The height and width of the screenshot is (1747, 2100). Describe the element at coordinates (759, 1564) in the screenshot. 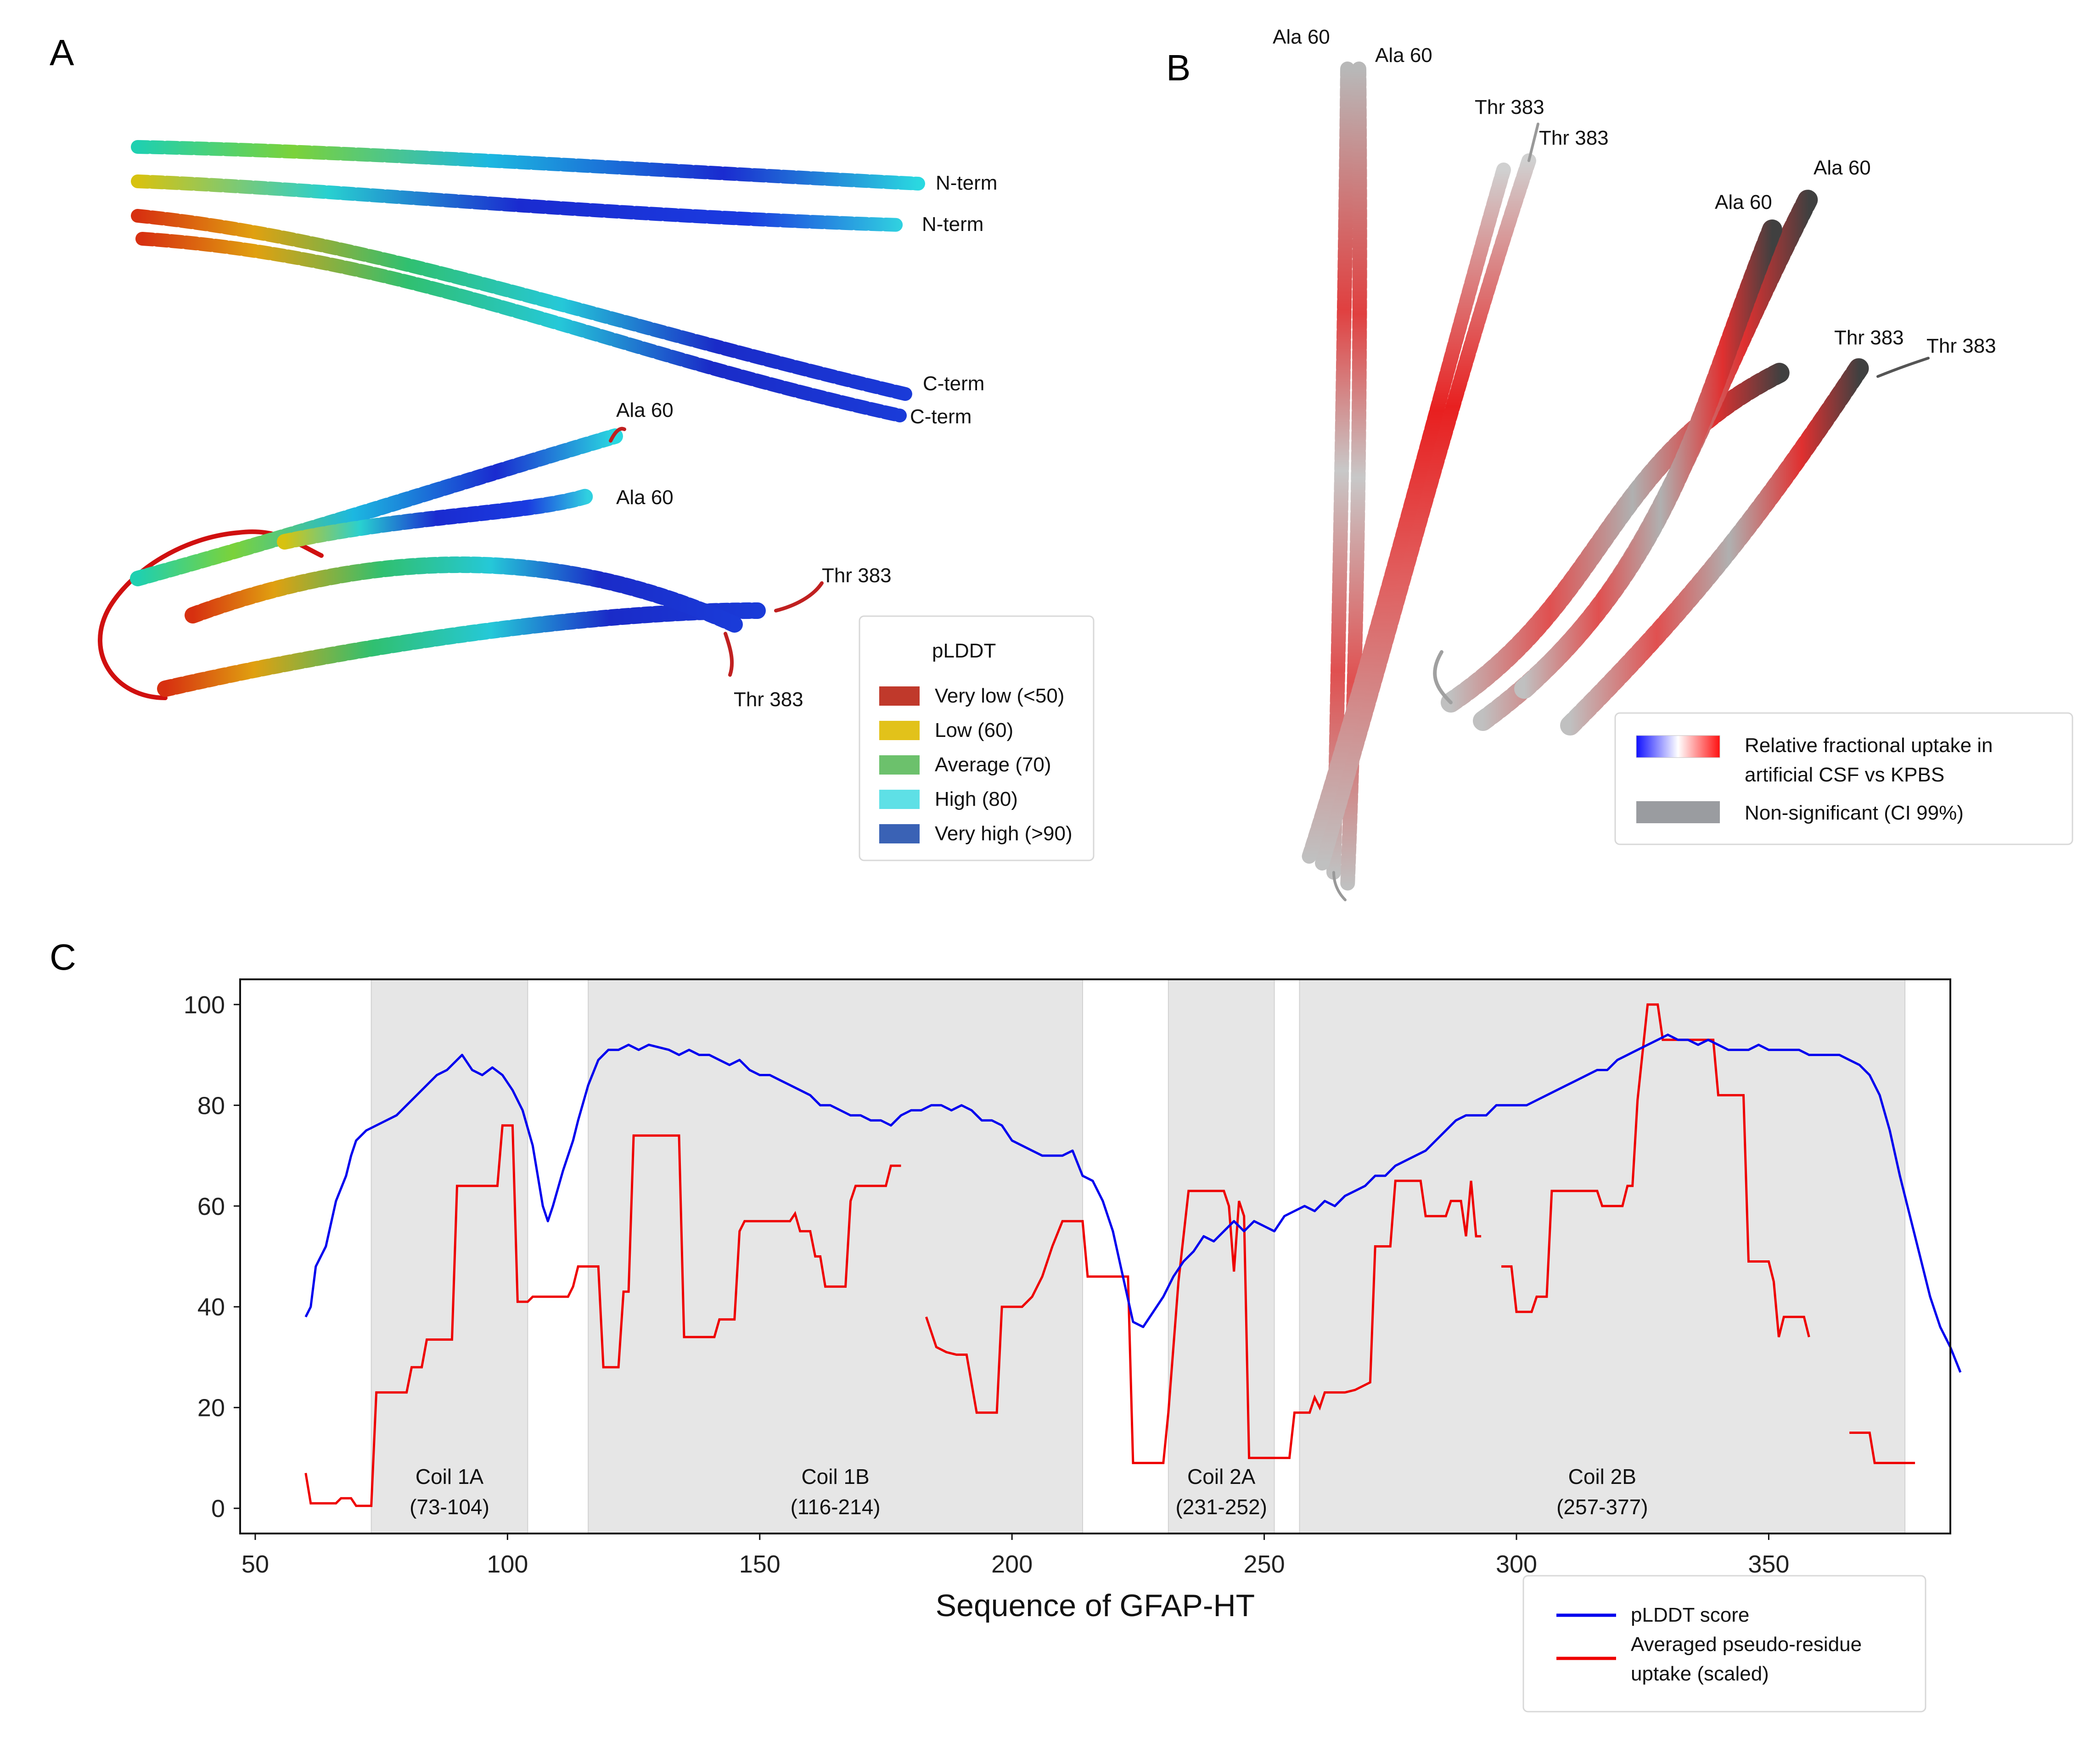

I see `x-tick-label: 150` at that location.